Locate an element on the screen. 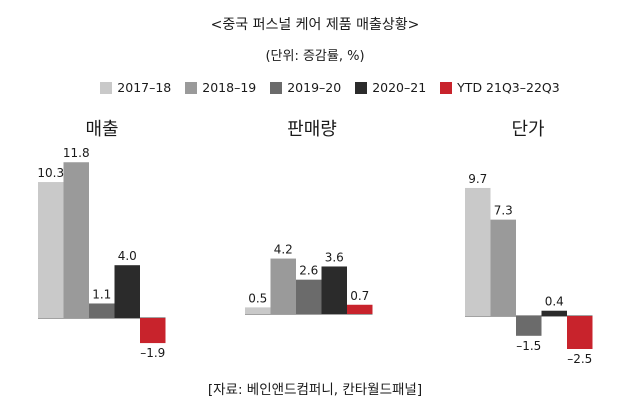  legend-item-2017-18: 2017–18 is located at coordinates (135, 87).